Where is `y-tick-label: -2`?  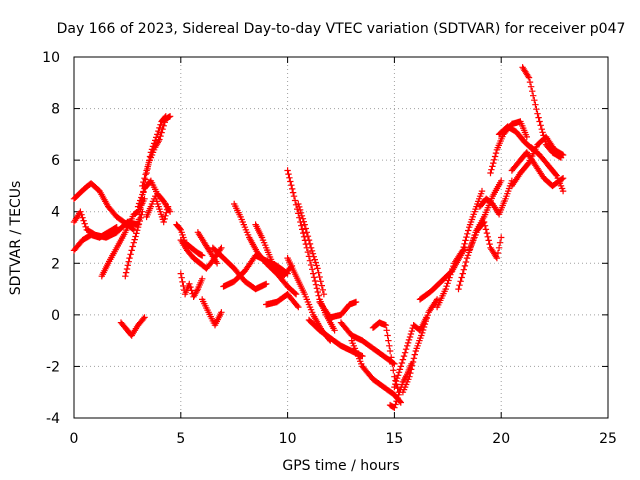 y-tick-label: -2 is located at coordinates (53, 367).